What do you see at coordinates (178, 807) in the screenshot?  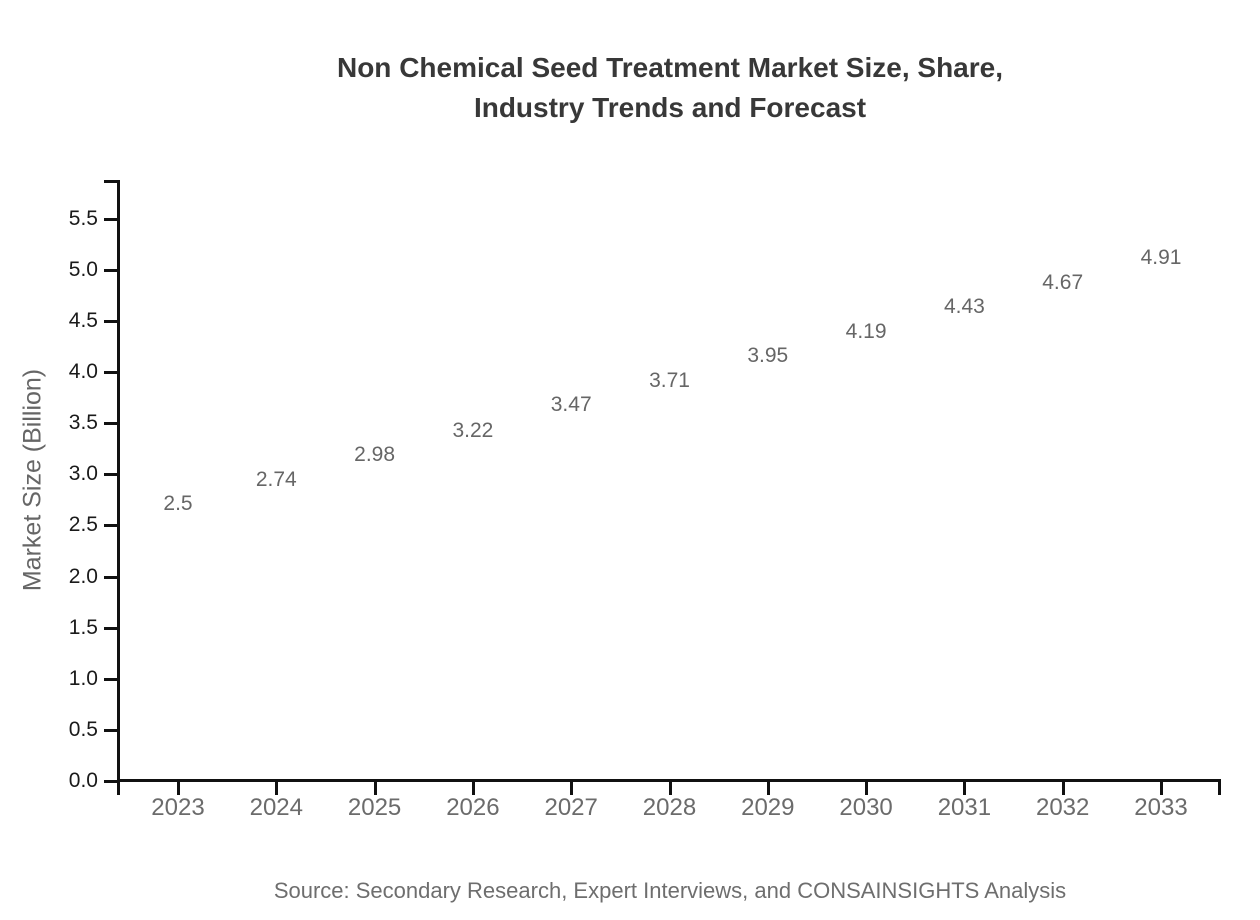 I see `x-tick-label-2023: 2023` at bounding box center [178, 807].